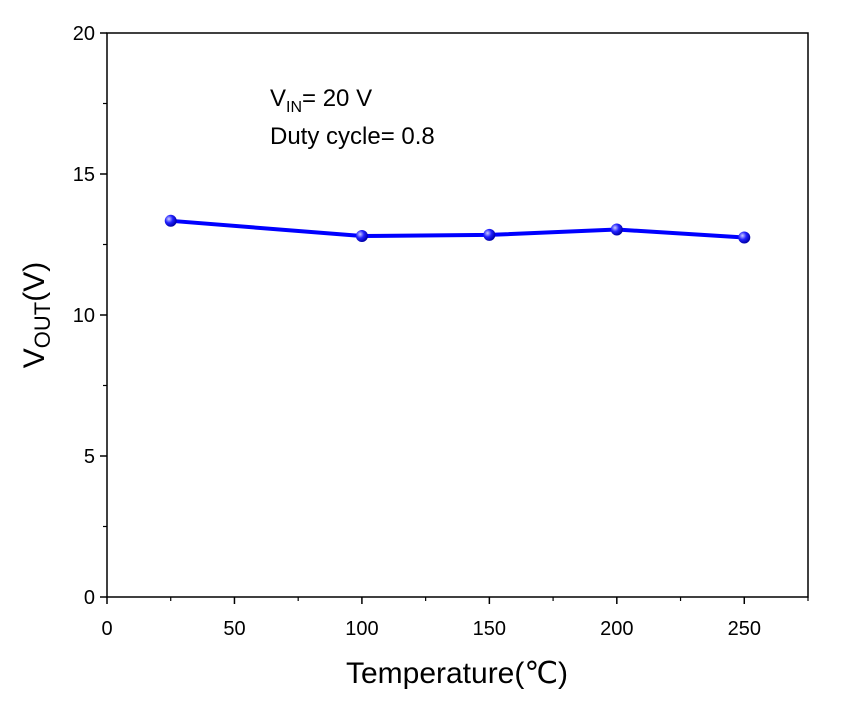 This screenshot has width=841, height=708. I want to click on y-tick-label: 10, so click(84, 316).